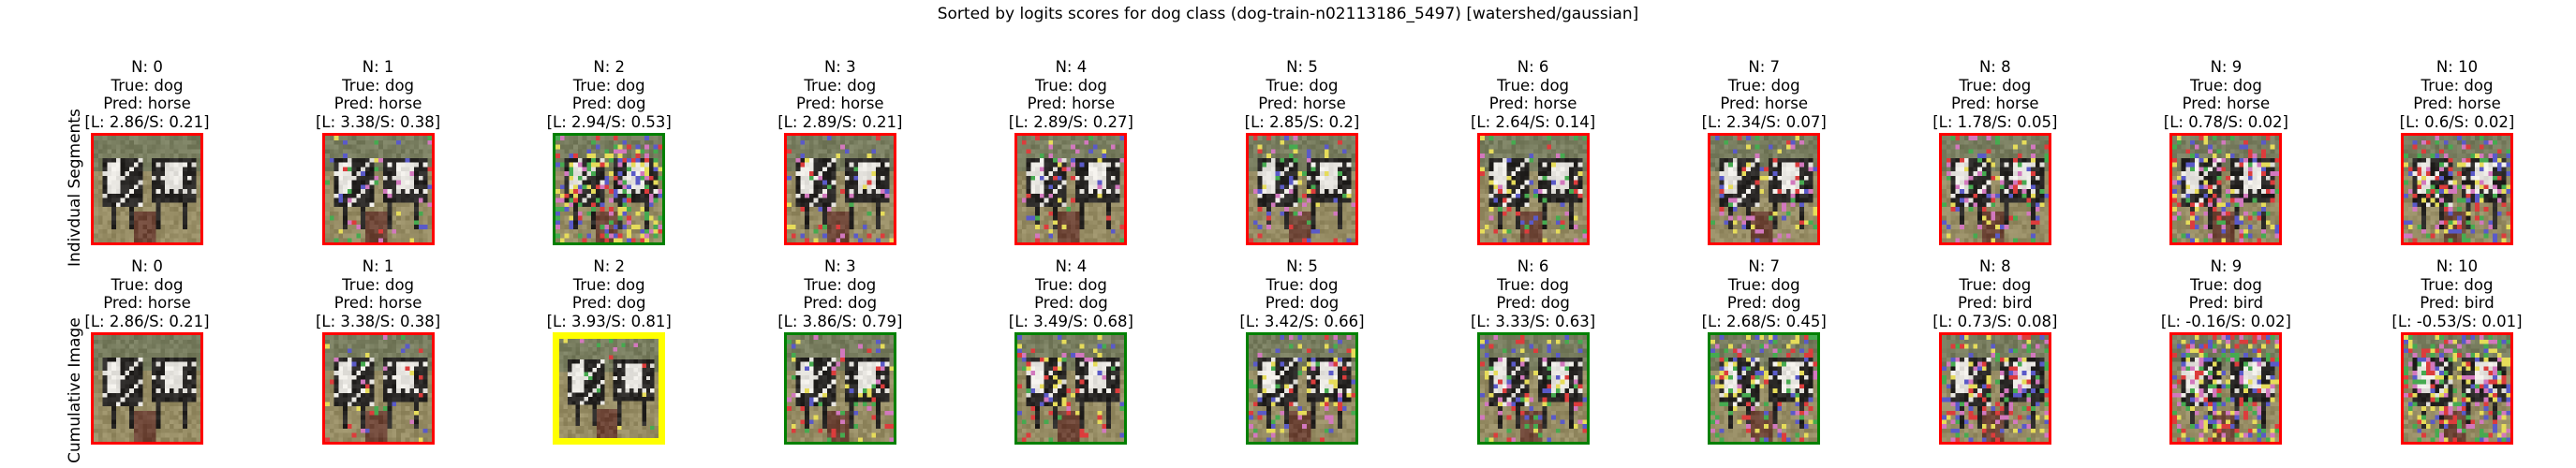 This screenshot has width=2576, height=468. What do you see at coordinates (1995, 67) in the screenshot?
I see `panel-n-label: N: 8` at bounding box center [1995, 67].